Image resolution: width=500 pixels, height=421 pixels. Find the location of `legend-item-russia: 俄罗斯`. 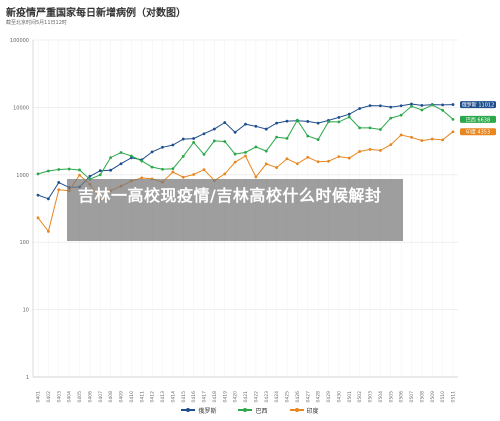

legend-item-russia: 俄罗斯 is located at coordinates (198, 410).